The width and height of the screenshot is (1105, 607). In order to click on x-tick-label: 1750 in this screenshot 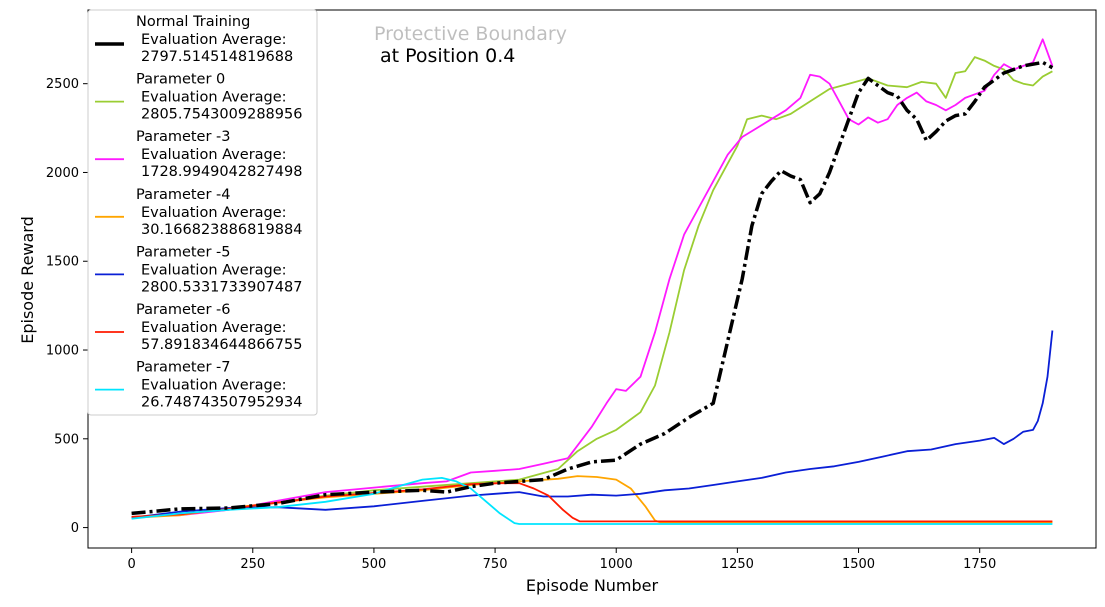, I will do `click(979, 564)`.